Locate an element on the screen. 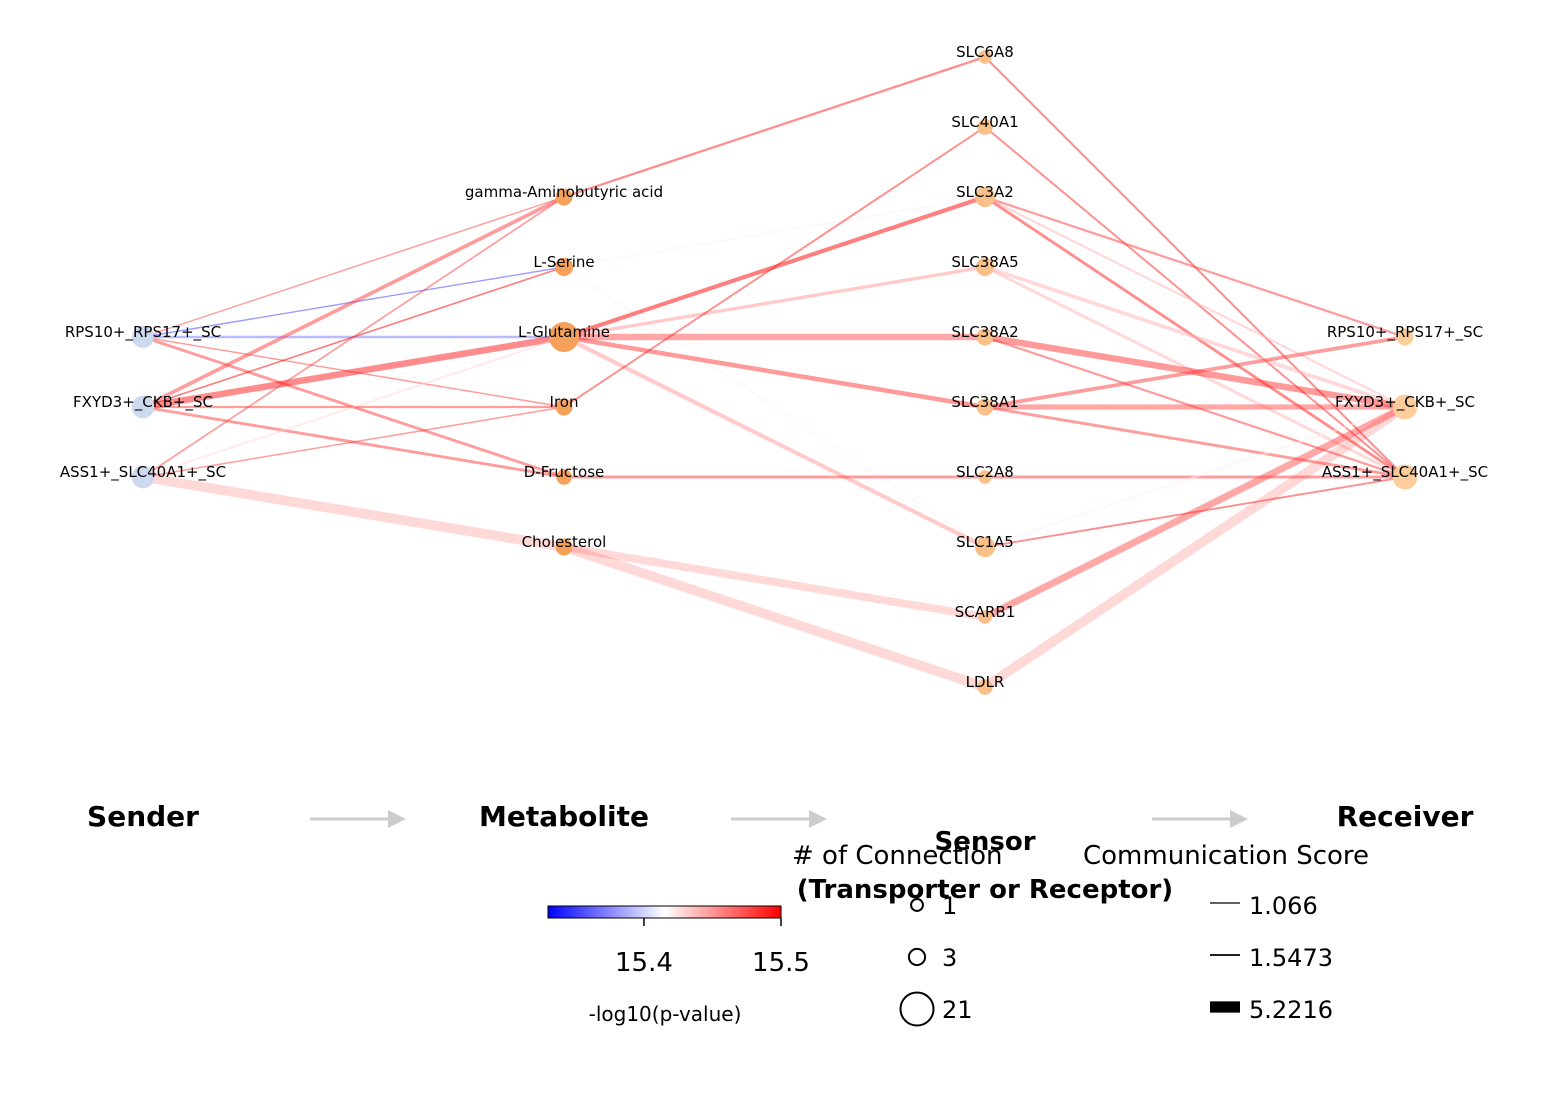 The height and width of the screenshot is (1095, 1548). edge-s_rps-to-m_gaba is located at coordinates (353, 267).